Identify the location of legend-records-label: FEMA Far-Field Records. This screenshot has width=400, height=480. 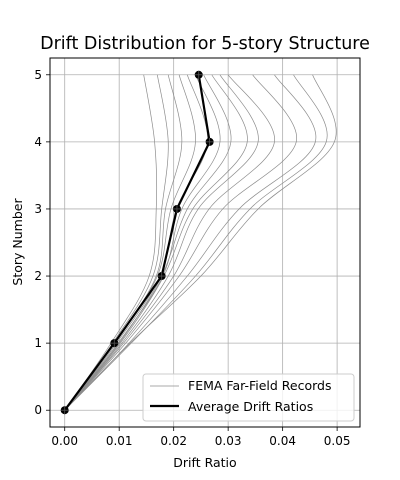
(259, 385).